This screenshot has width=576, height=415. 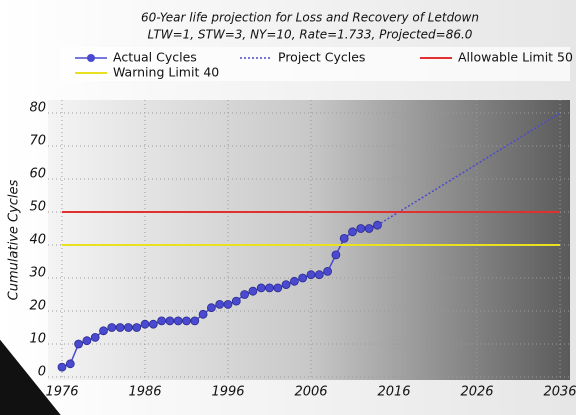 What do you see at coordinates (515, 57) in the screenshot?
I see `legend-label: Allowable Limit 50` at bounding box center [515, 57].